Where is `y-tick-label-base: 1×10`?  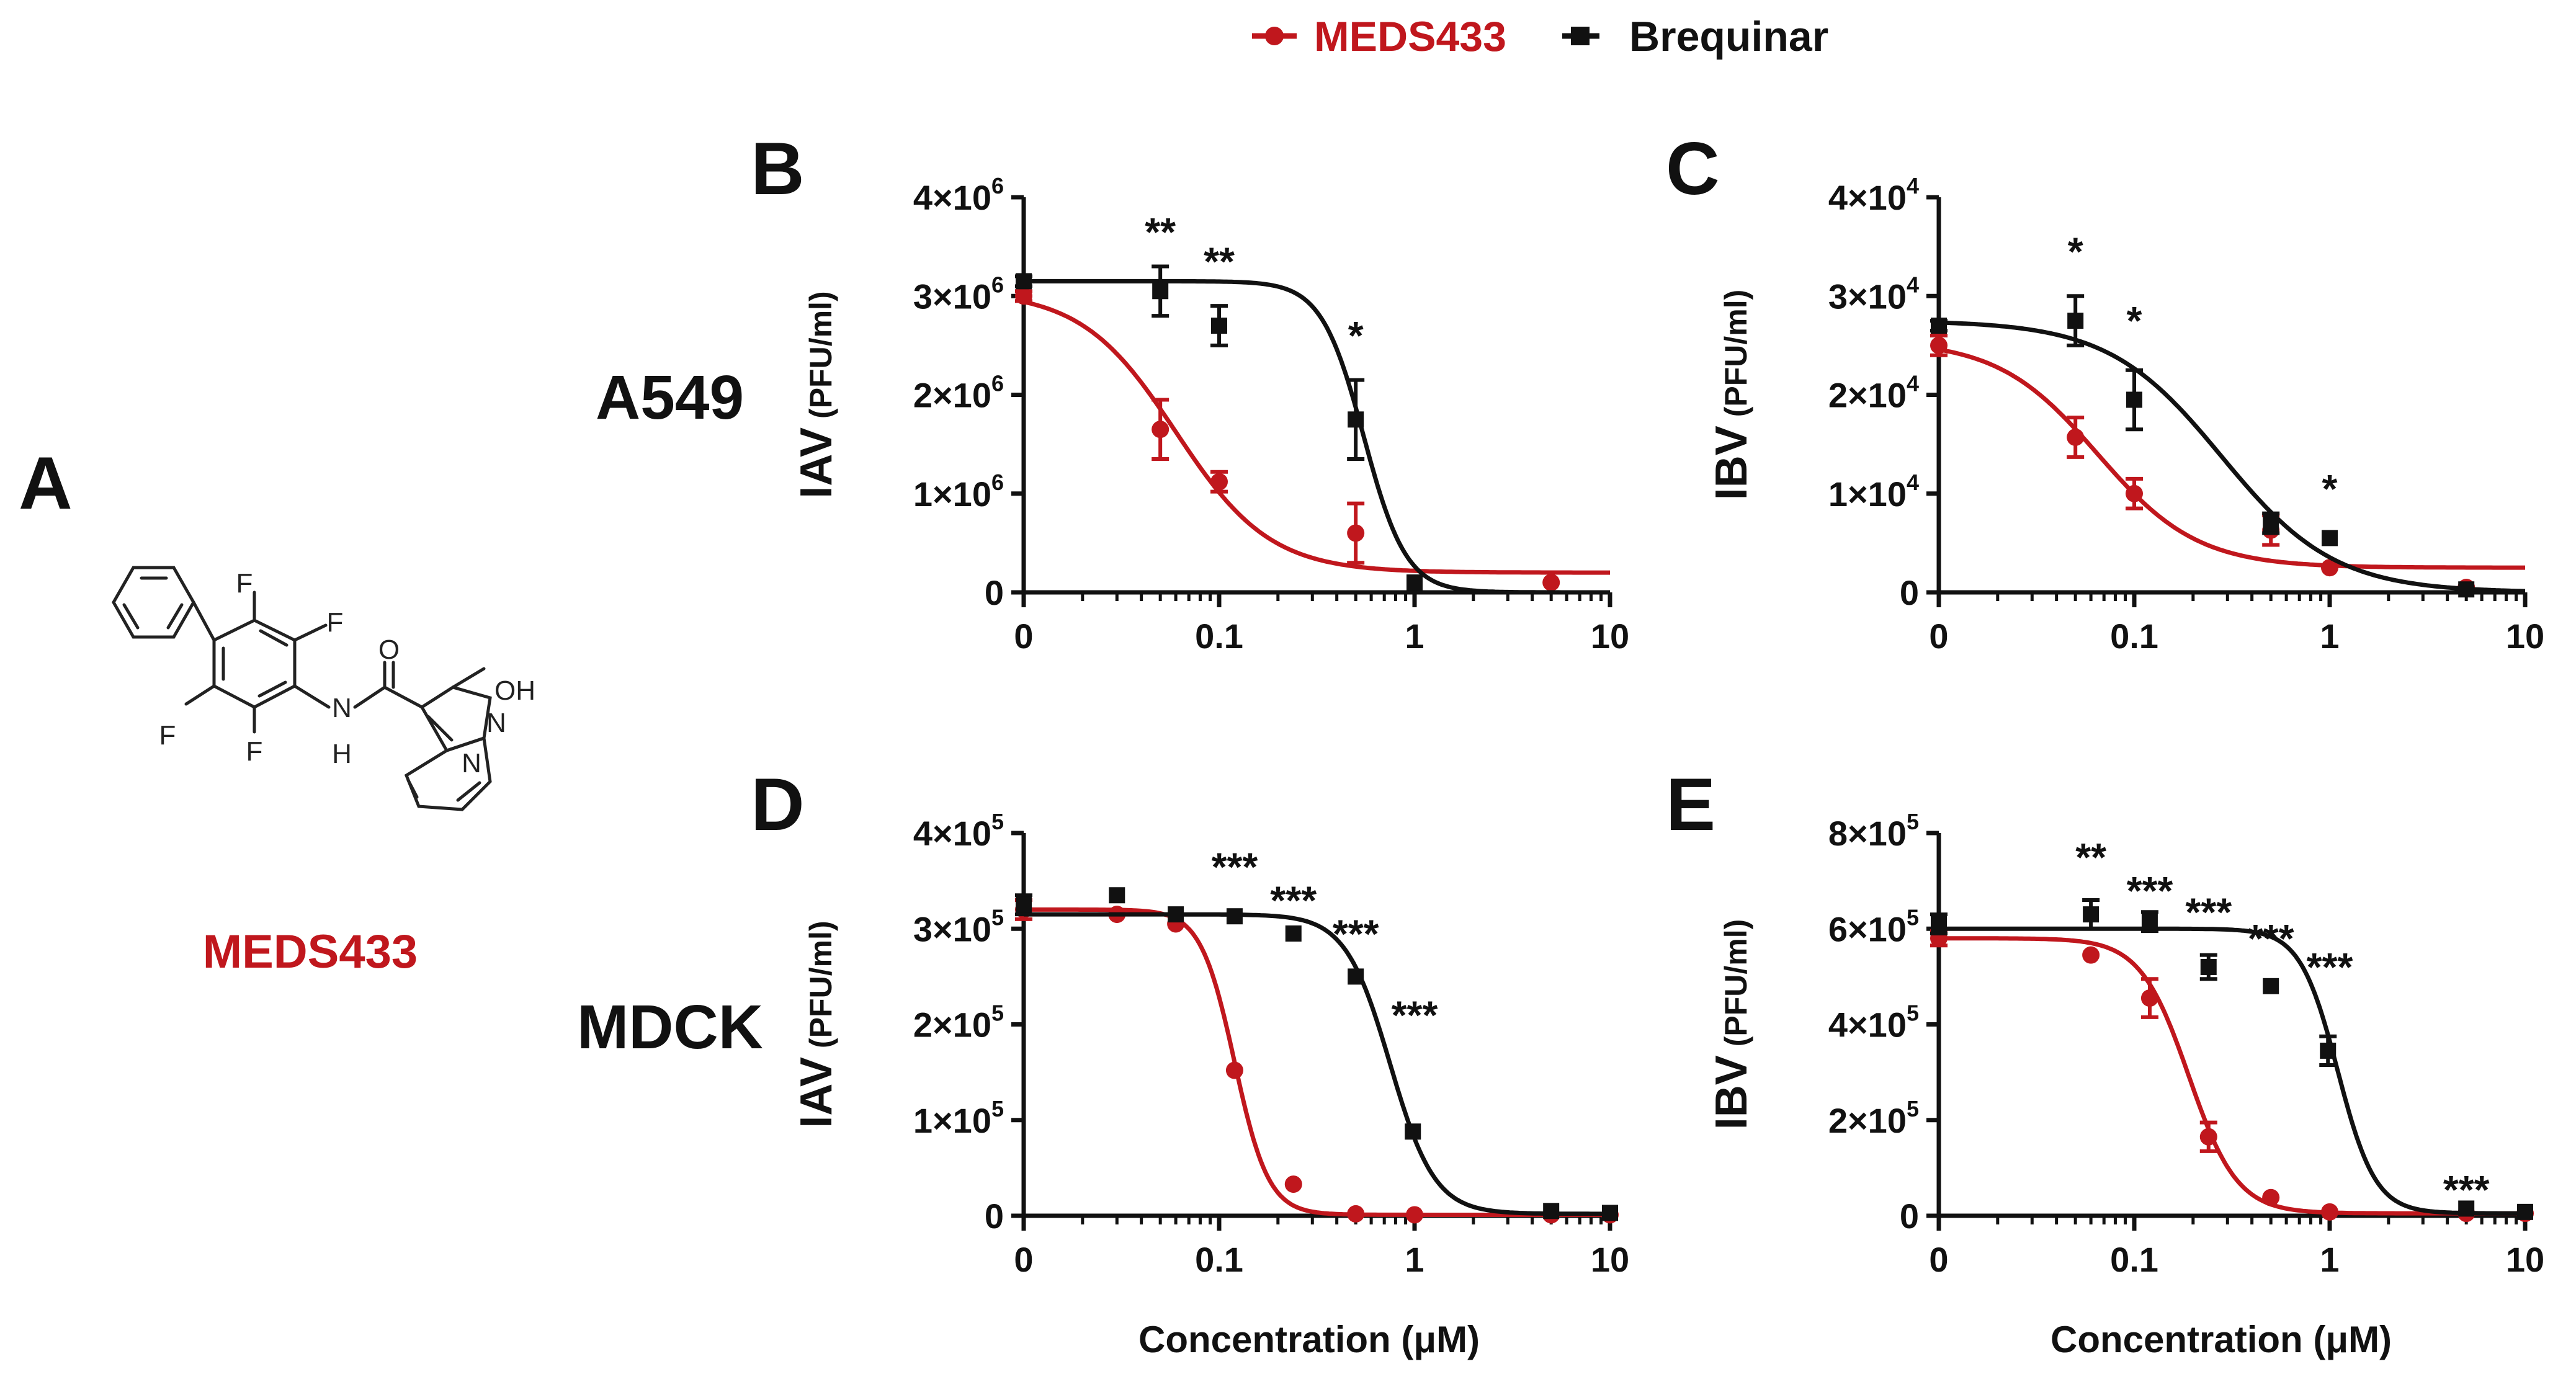
y-tick-label-base: 1×10 is located at coordinates (1867, 494).